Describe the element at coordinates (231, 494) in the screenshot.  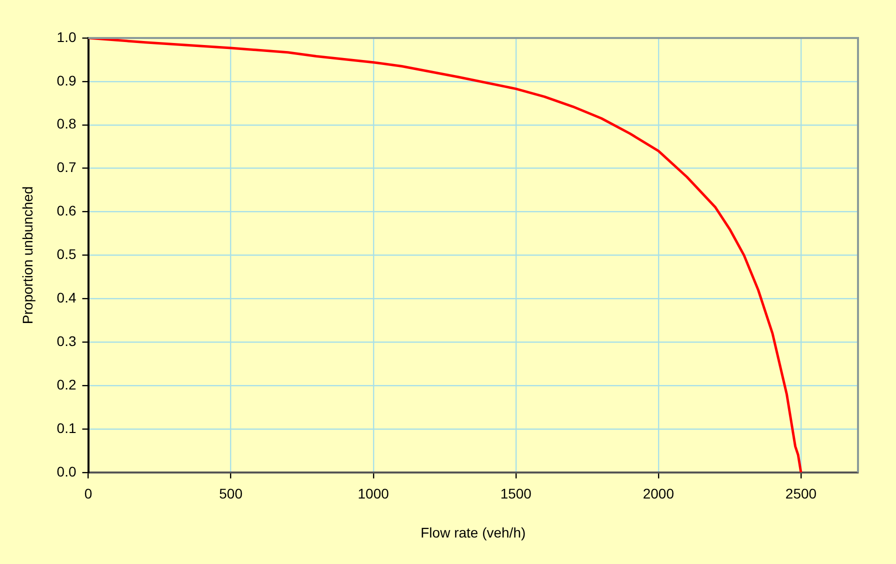
I see `x-tick-label: 500` at that location.